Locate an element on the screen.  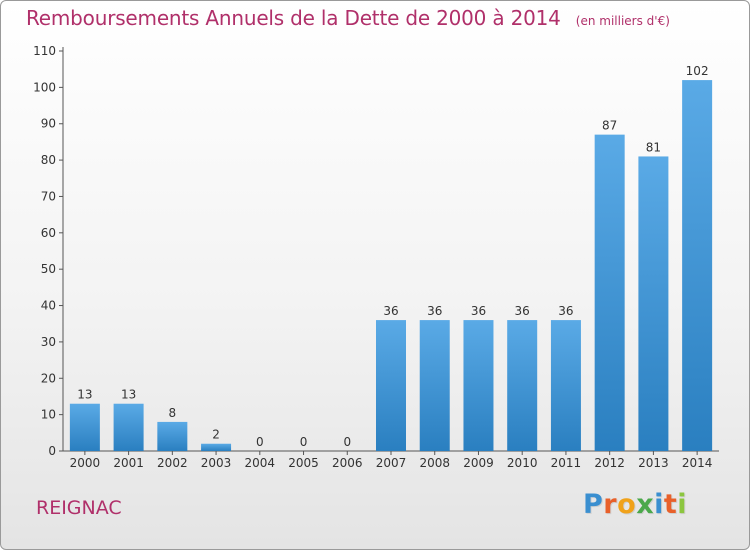
x-tick-label: 2007 is located at coordinates (391, 463).